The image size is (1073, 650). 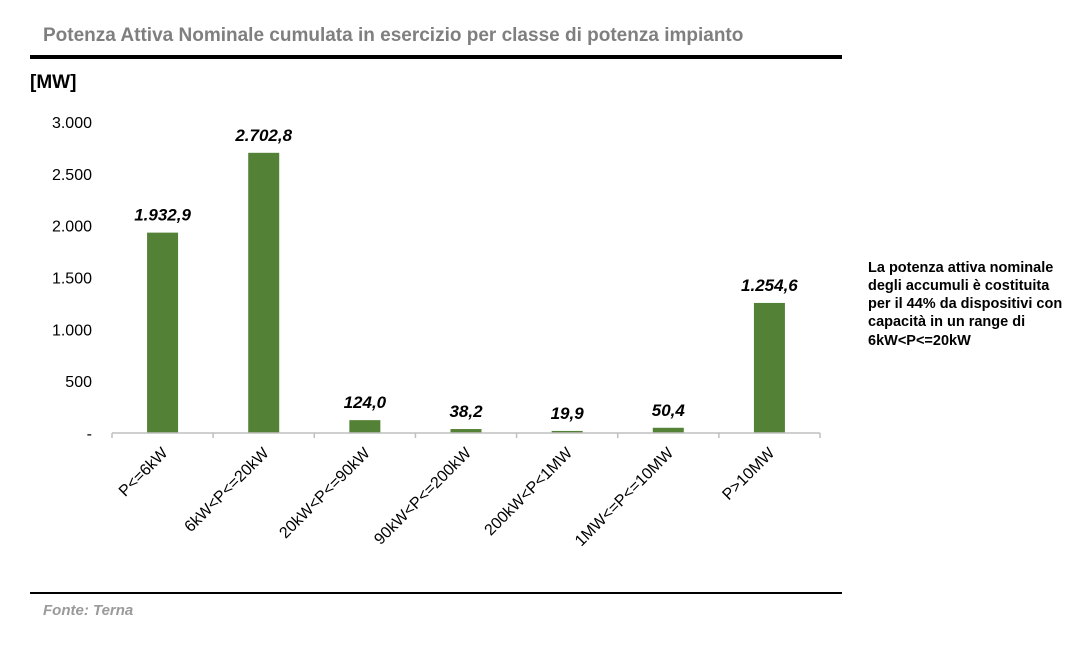 I want to click on source-label: Fonte: Terna, so click(x=88, y=610).